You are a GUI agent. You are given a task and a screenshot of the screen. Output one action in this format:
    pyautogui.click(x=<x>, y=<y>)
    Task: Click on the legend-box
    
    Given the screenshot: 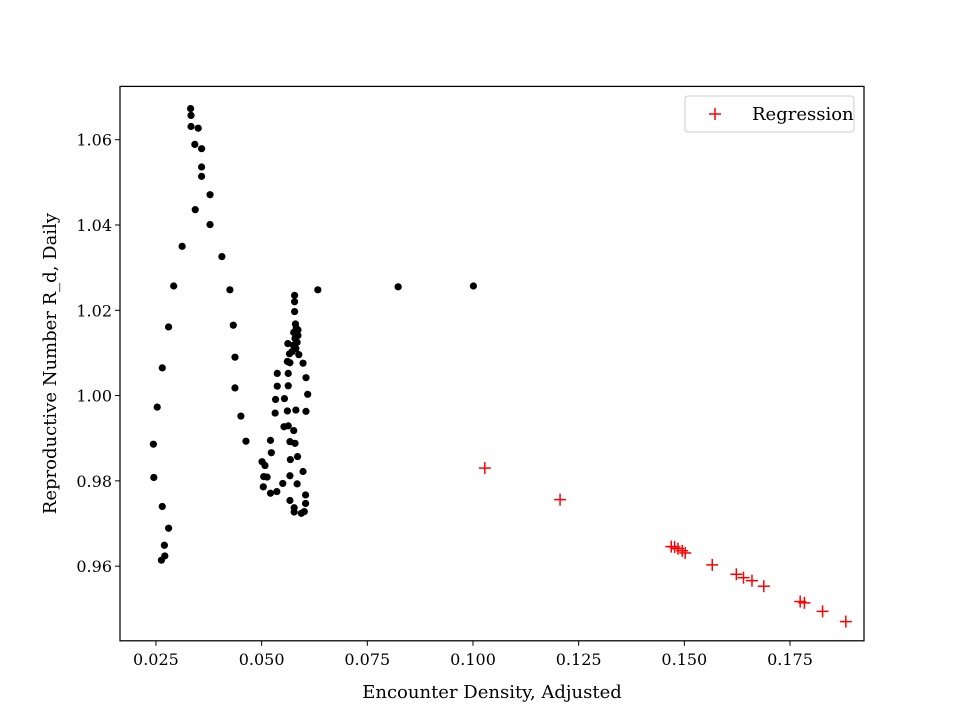 What is the action you would take?
    pyautogui.click(x=769, y=114)
    